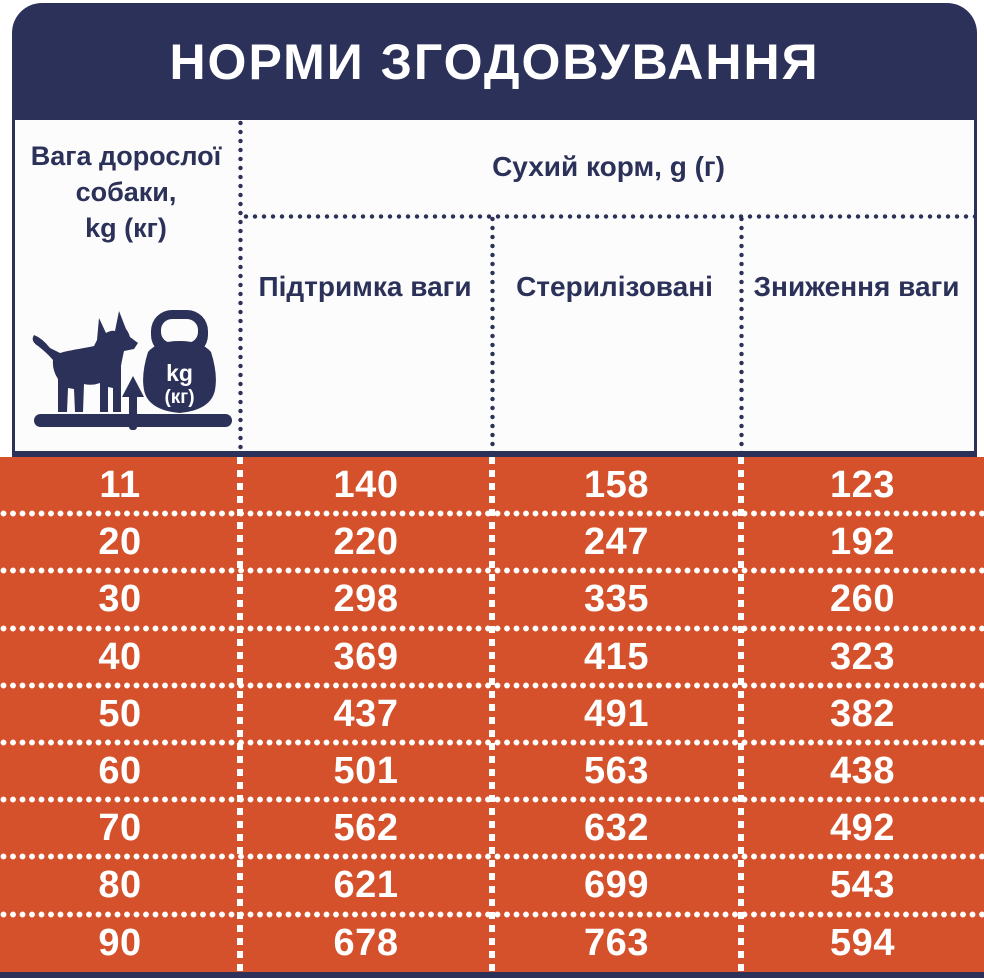 The width and height of the screenshot is (984, 978). Describe the element at coordinates (616, 828) in the screenshot. I see `sterilized-value: 632` at that location.